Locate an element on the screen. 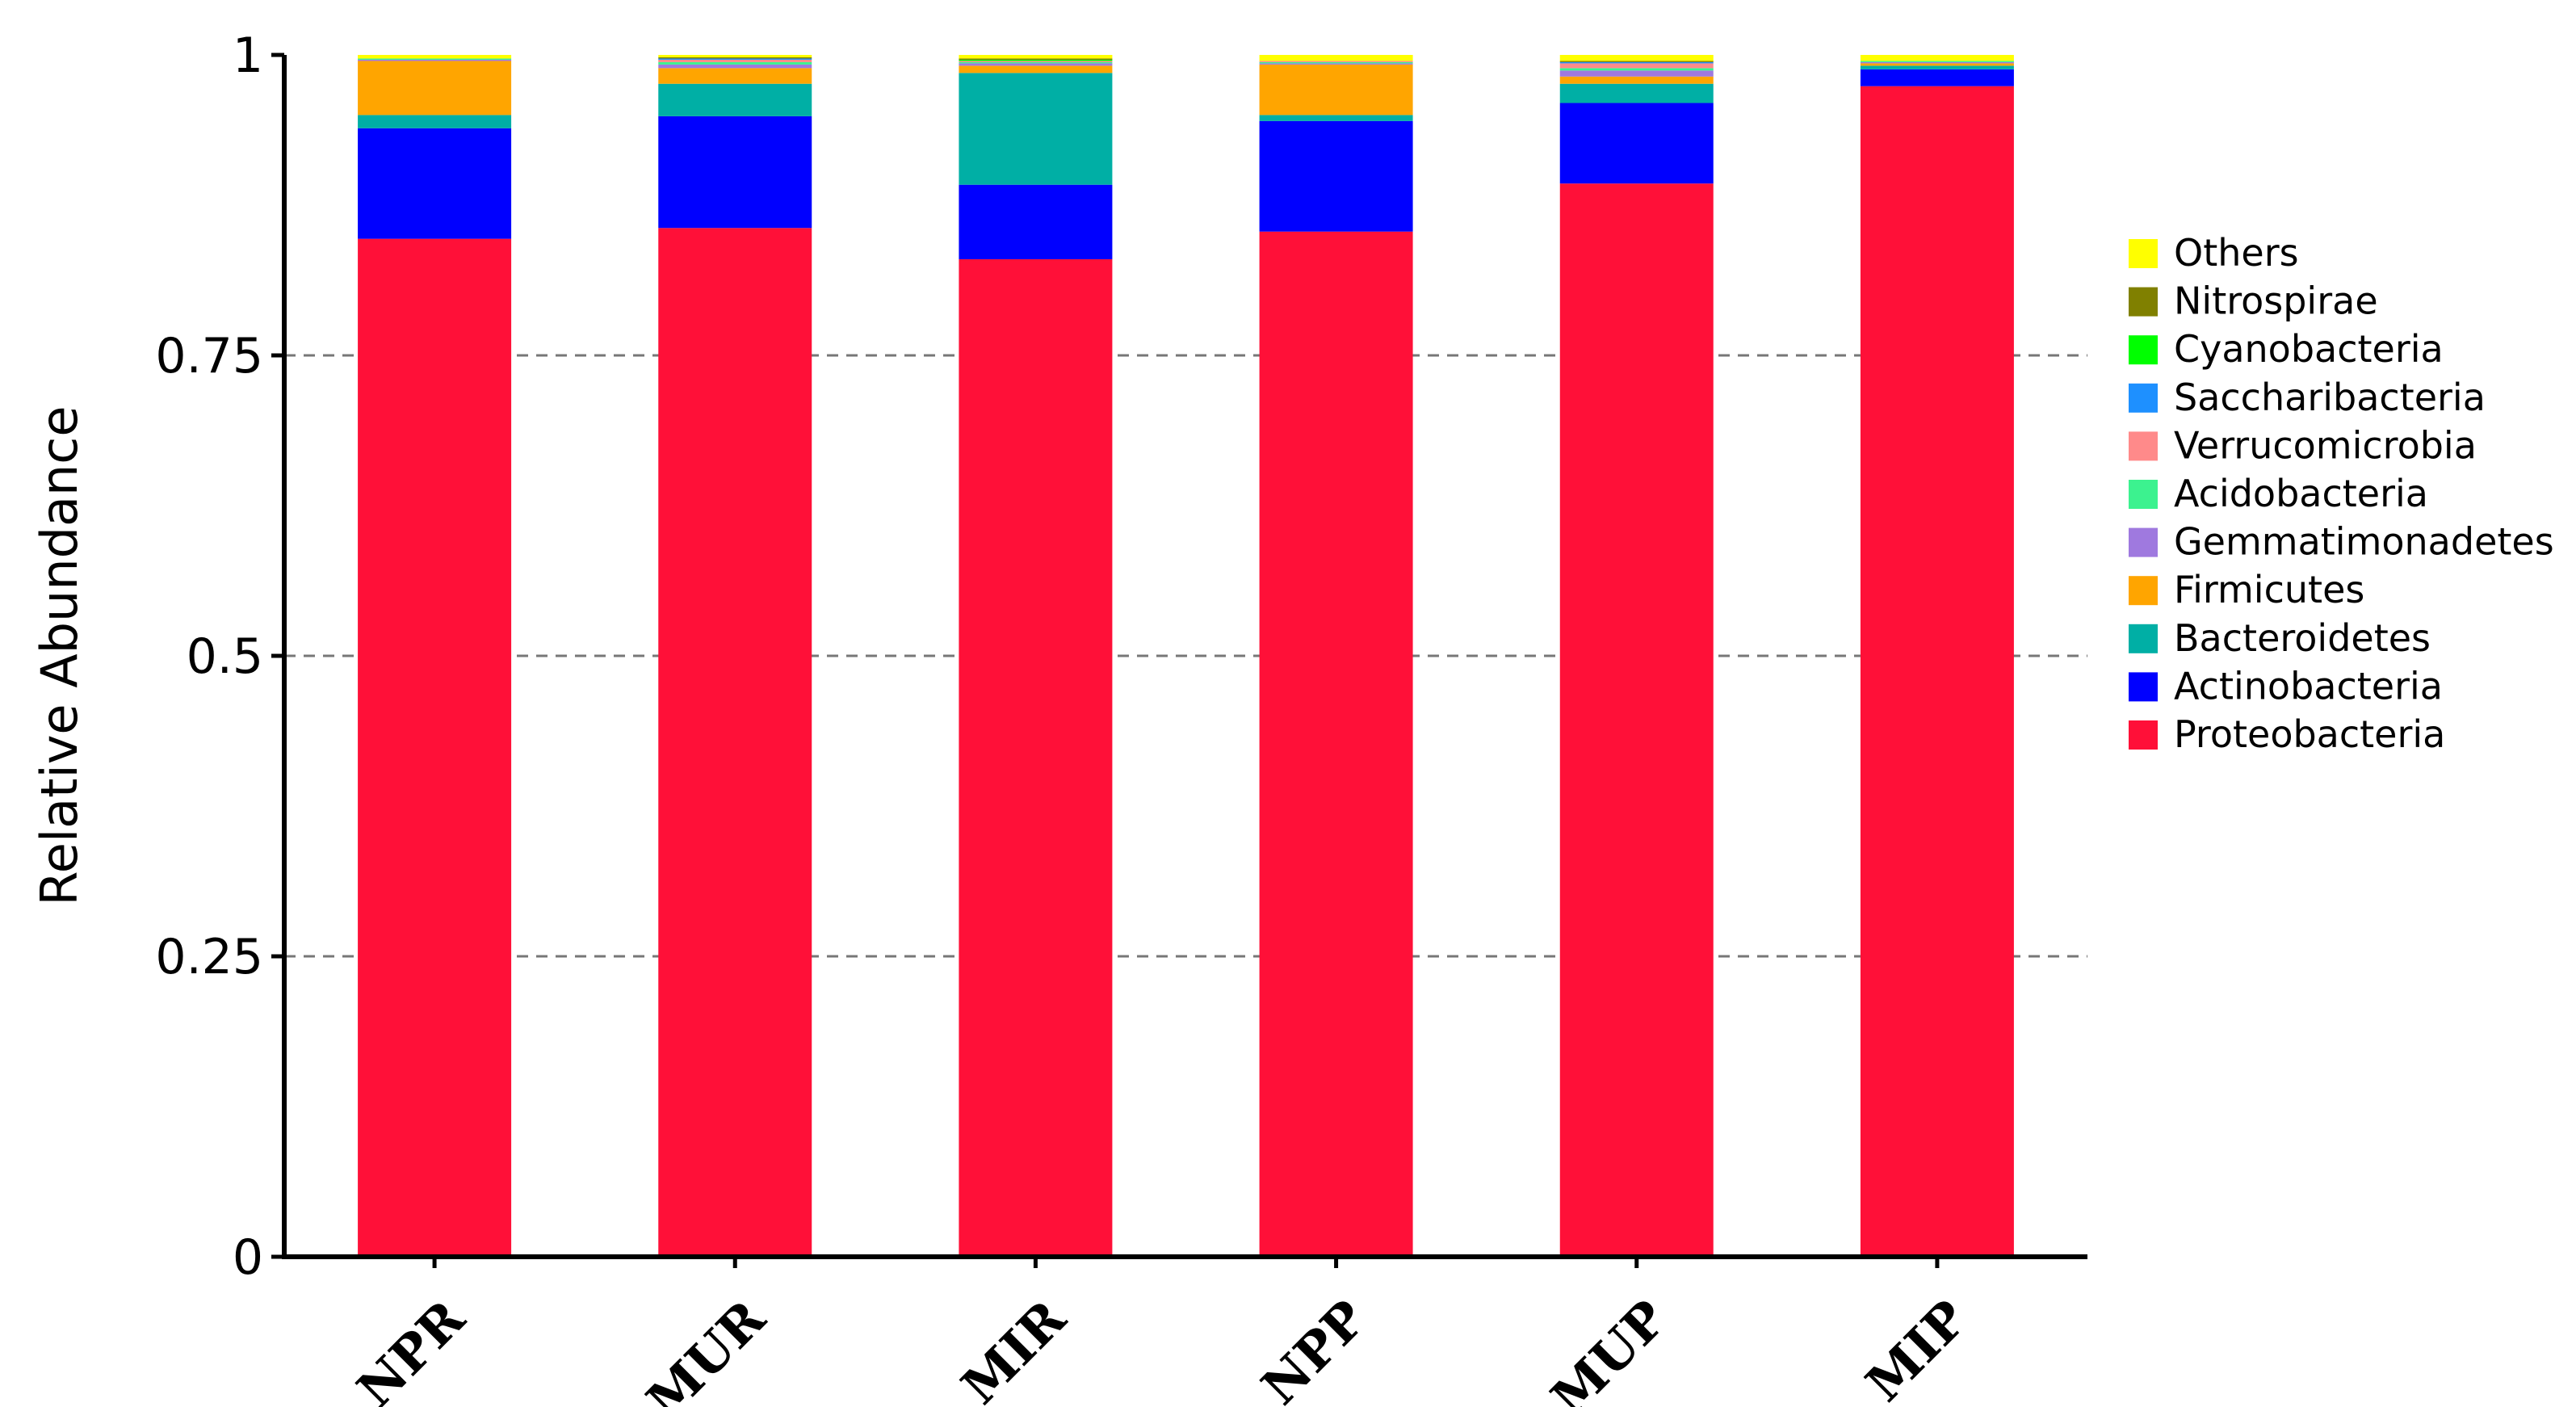  legend-item-actinobacteria: Actinobacteria is located at coordinates (2286, 686).